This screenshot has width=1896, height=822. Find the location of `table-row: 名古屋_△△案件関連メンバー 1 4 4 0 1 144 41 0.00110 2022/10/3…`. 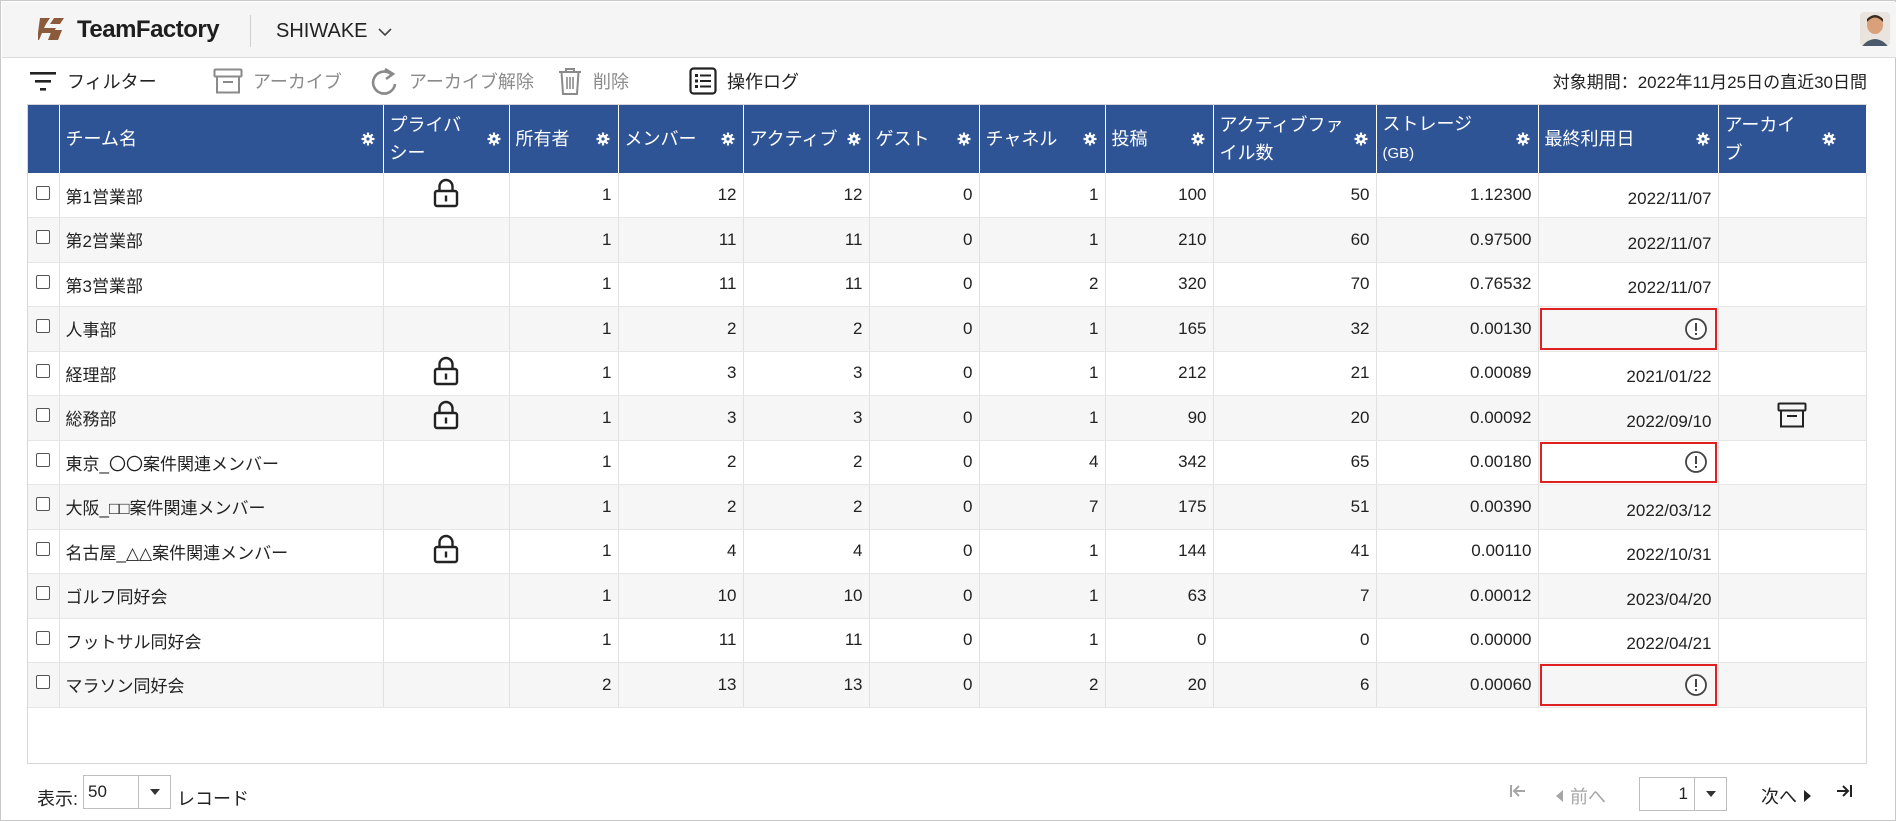

table-row: 名古屋_△△案件関連メンバー 1 4 4 0 1 144 41 0.00110 2022/10/3… is located at coordinates (947, 551).